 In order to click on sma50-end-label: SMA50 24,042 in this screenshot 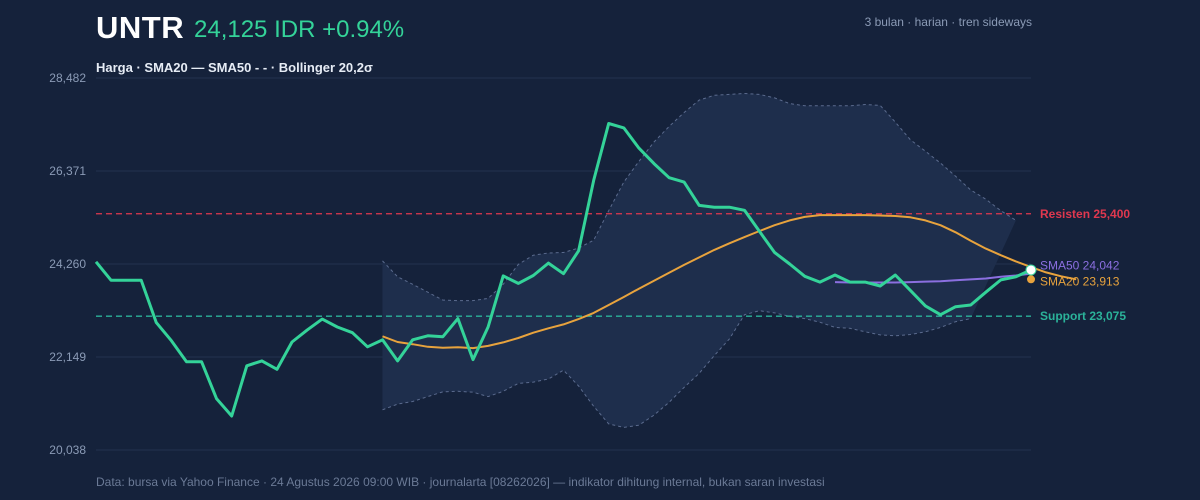, I will do `click(1080, 266)`.